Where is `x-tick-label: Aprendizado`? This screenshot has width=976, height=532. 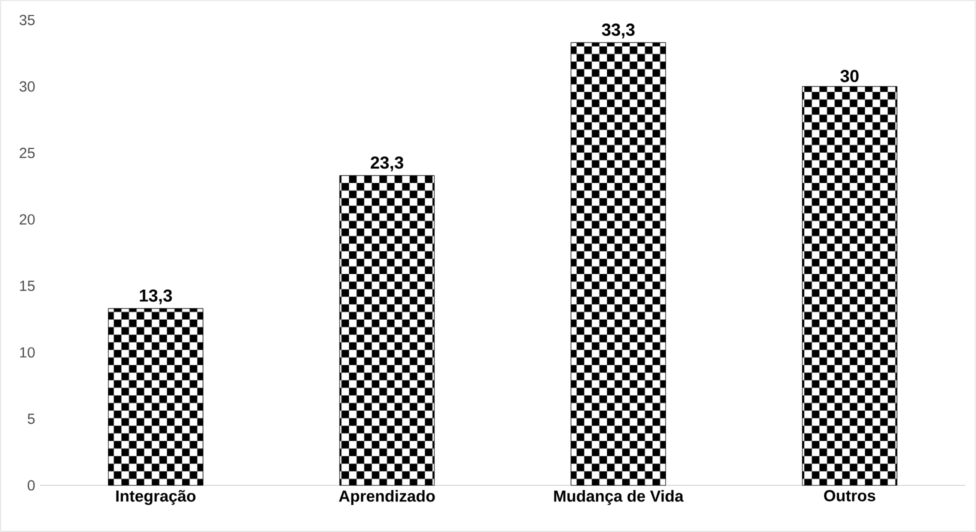 x-tick-label: Aprendizado is located at coordinates (386, 497).